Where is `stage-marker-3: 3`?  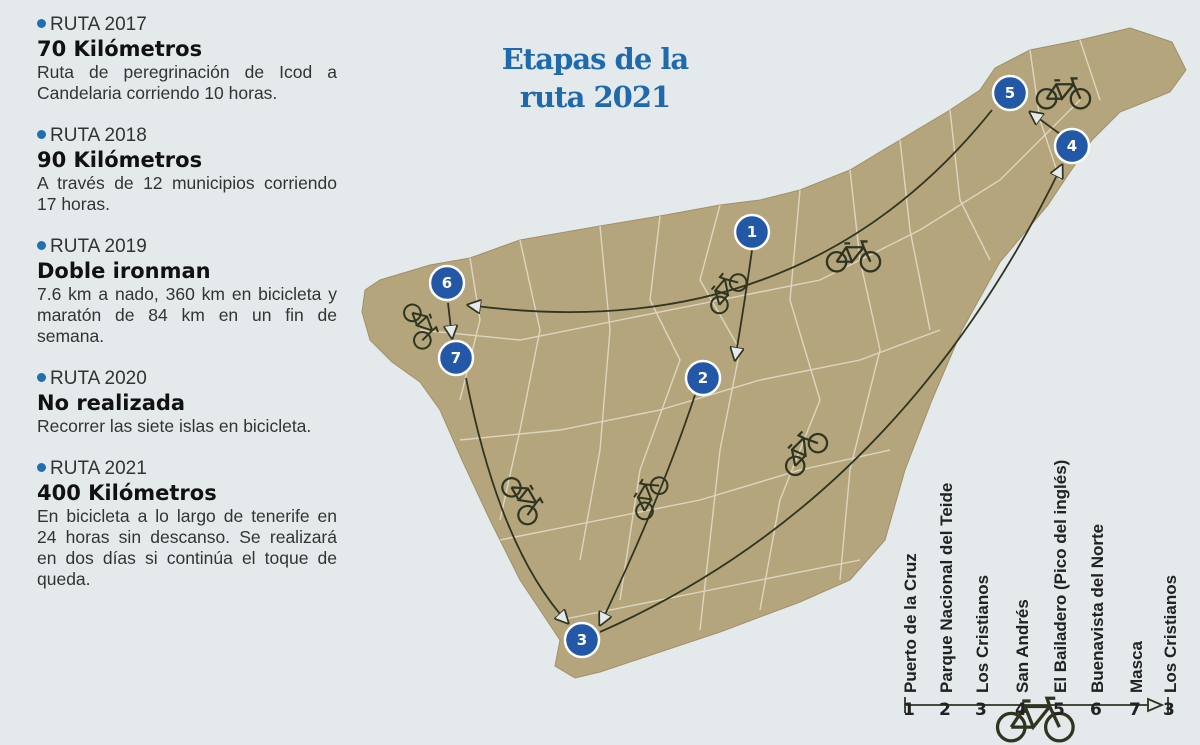
stage-marker-3: 3 is located at coordinates (582, 640).